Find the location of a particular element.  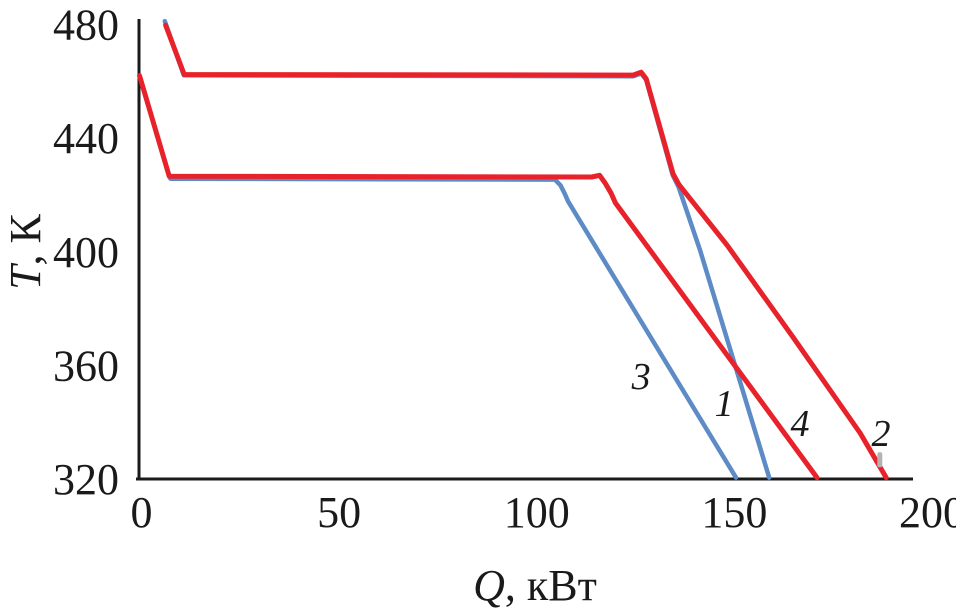

y-tick-label-480: 480 is located at coordinates (86, 25).